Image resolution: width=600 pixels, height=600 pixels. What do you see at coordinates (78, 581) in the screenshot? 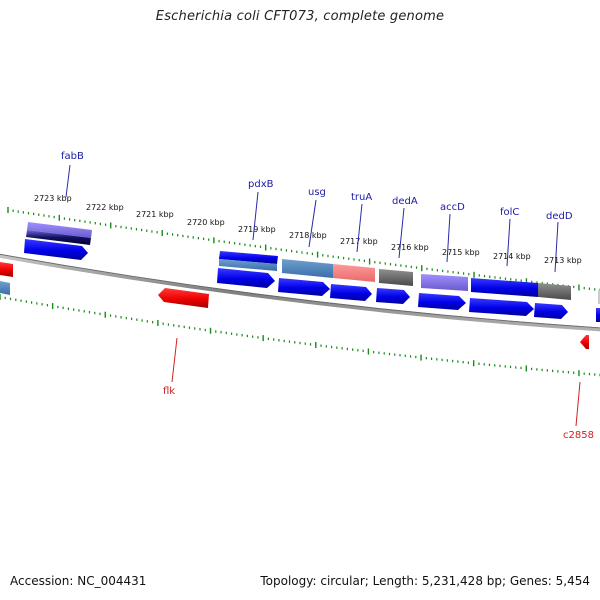
I see `accession-text: Accession: NC_004431` at bounding box center [78, 581].